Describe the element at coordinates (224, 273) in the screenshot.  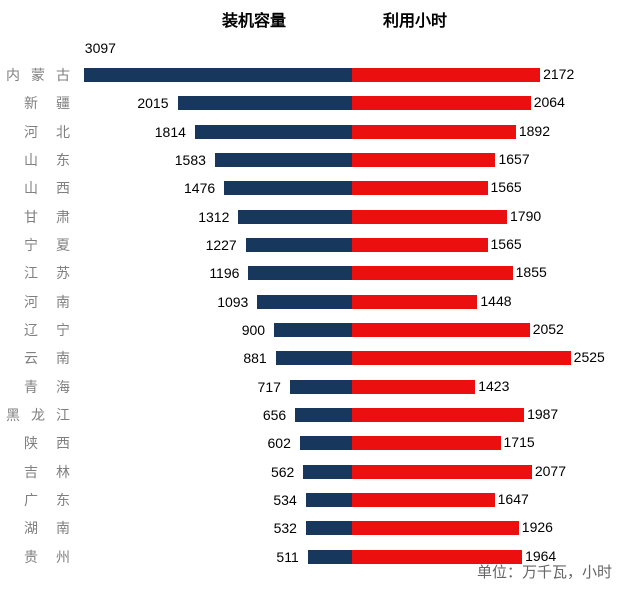
I see `capacity-value-label: 1196` at that location.